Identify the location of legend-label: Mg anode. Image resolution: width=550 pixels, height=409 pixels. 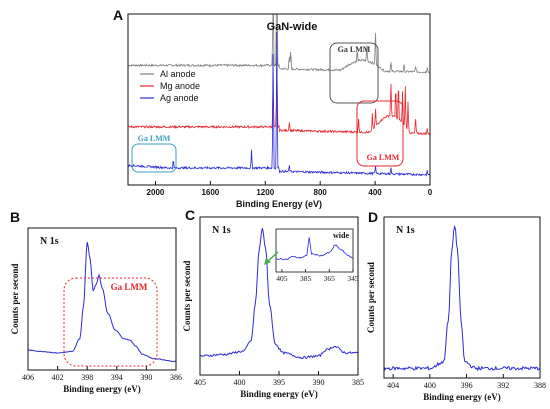
(180, 86).